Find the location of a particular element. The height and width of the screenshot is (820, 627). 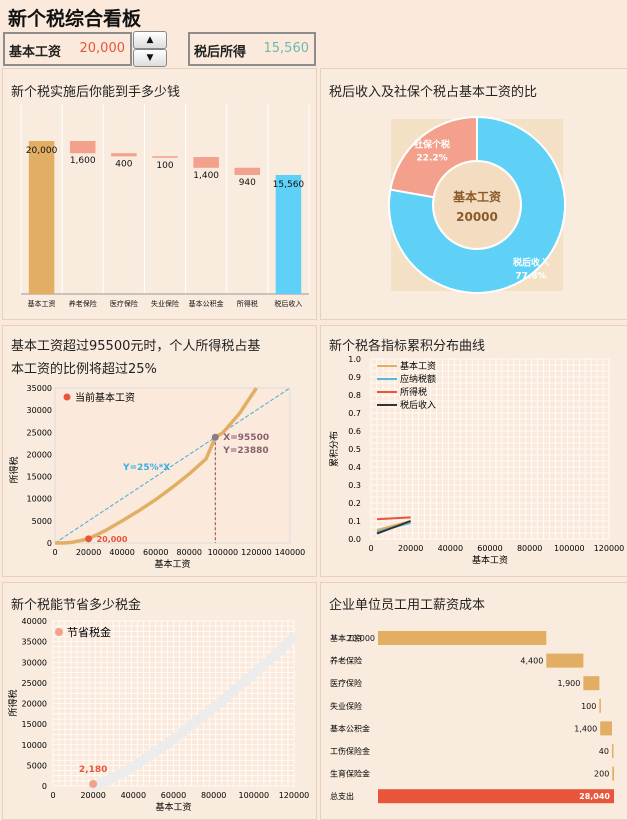

cost-category-label: 基本工资 is located at coordinates (346, 638).